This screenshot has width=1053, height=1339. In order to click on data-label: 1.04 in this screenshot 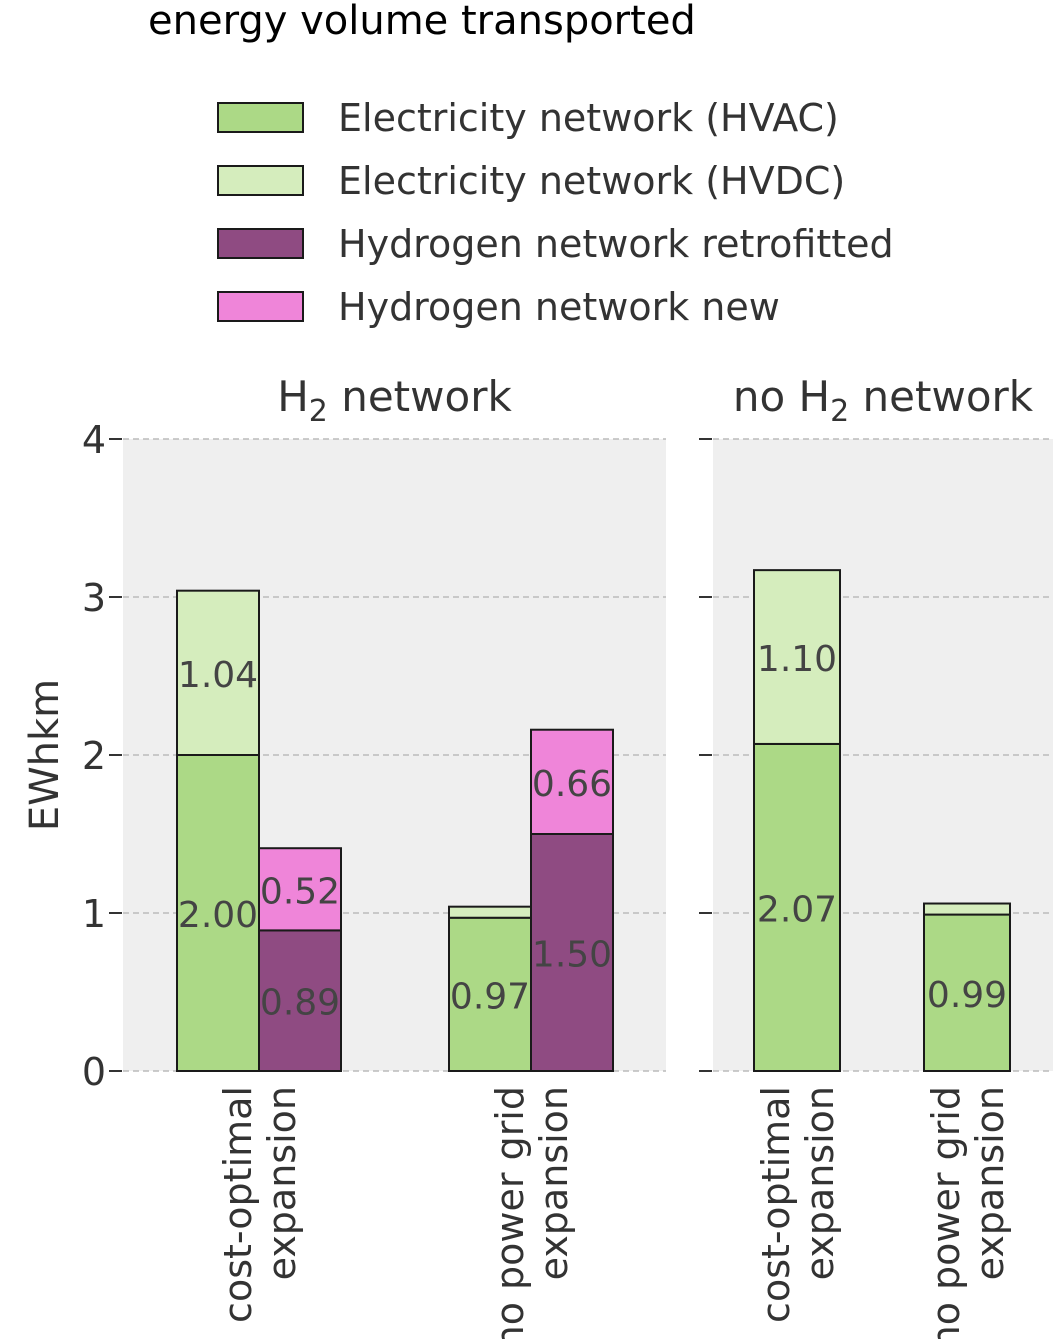, I will do `click(218, 675)`.